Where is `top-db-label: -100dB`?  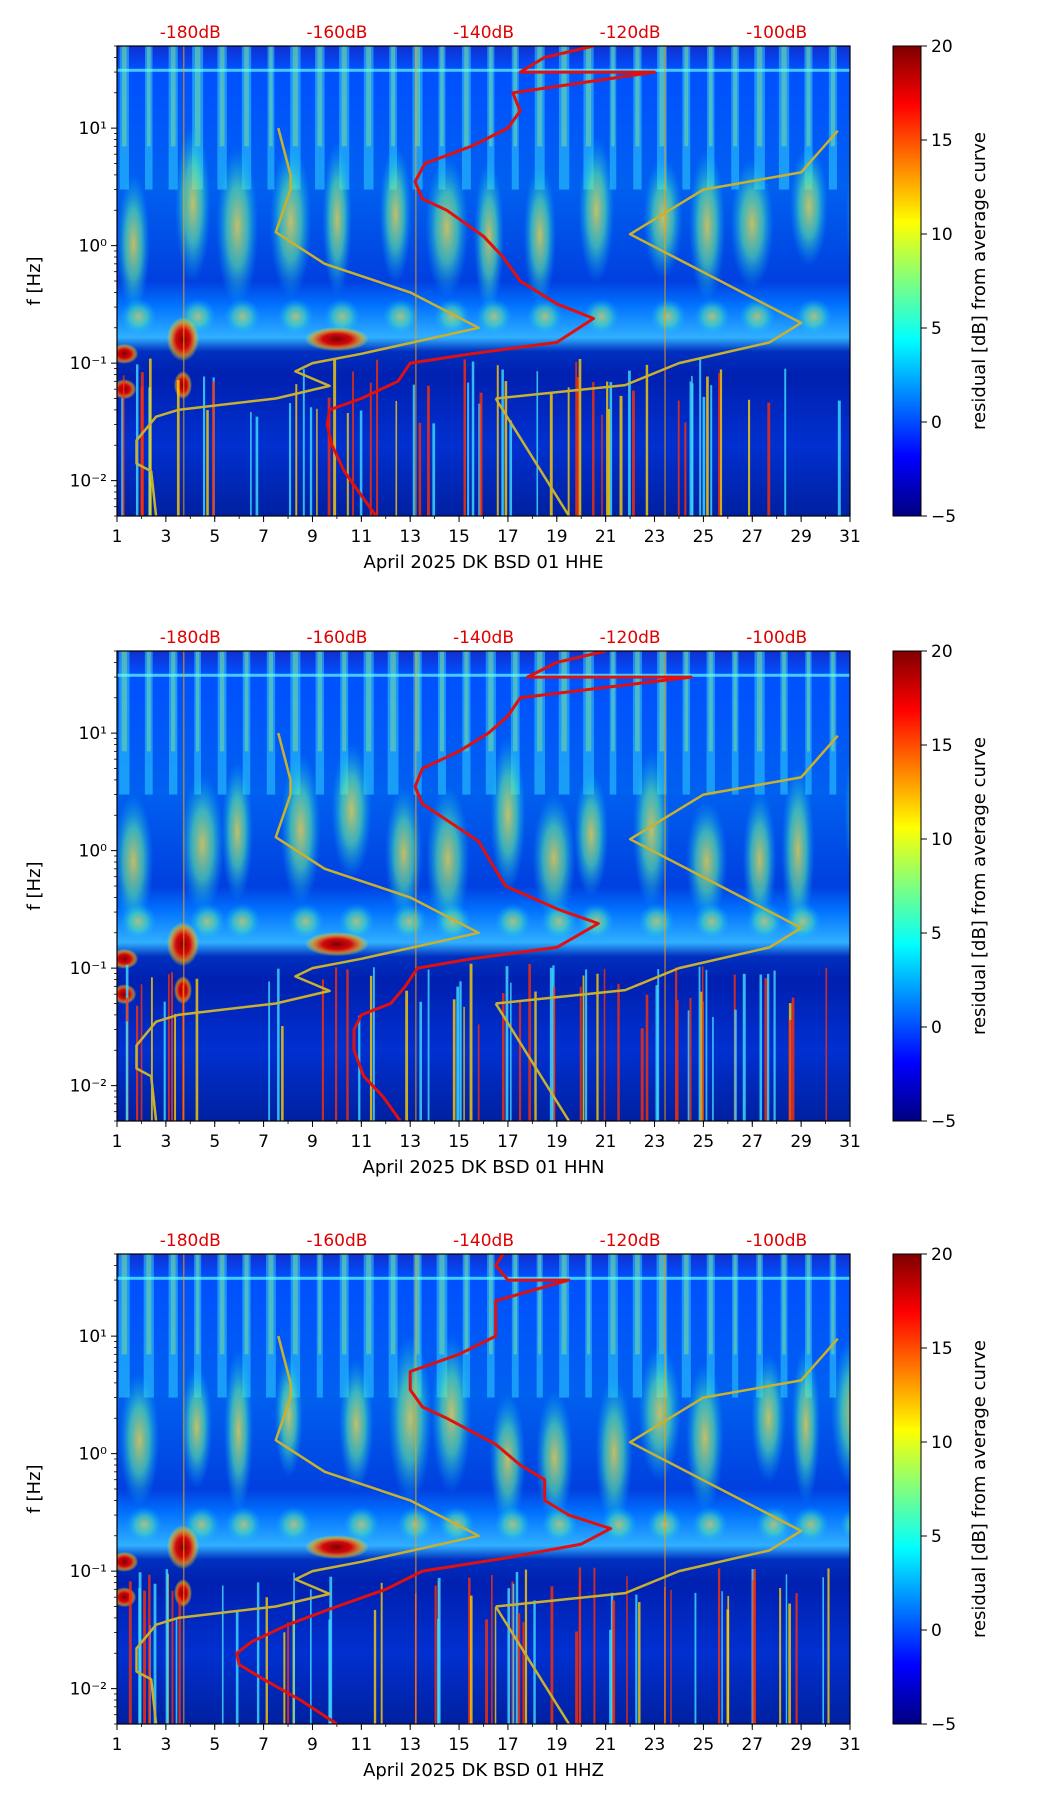
top-db-label: -100dB is located at coordinates (776, 638).